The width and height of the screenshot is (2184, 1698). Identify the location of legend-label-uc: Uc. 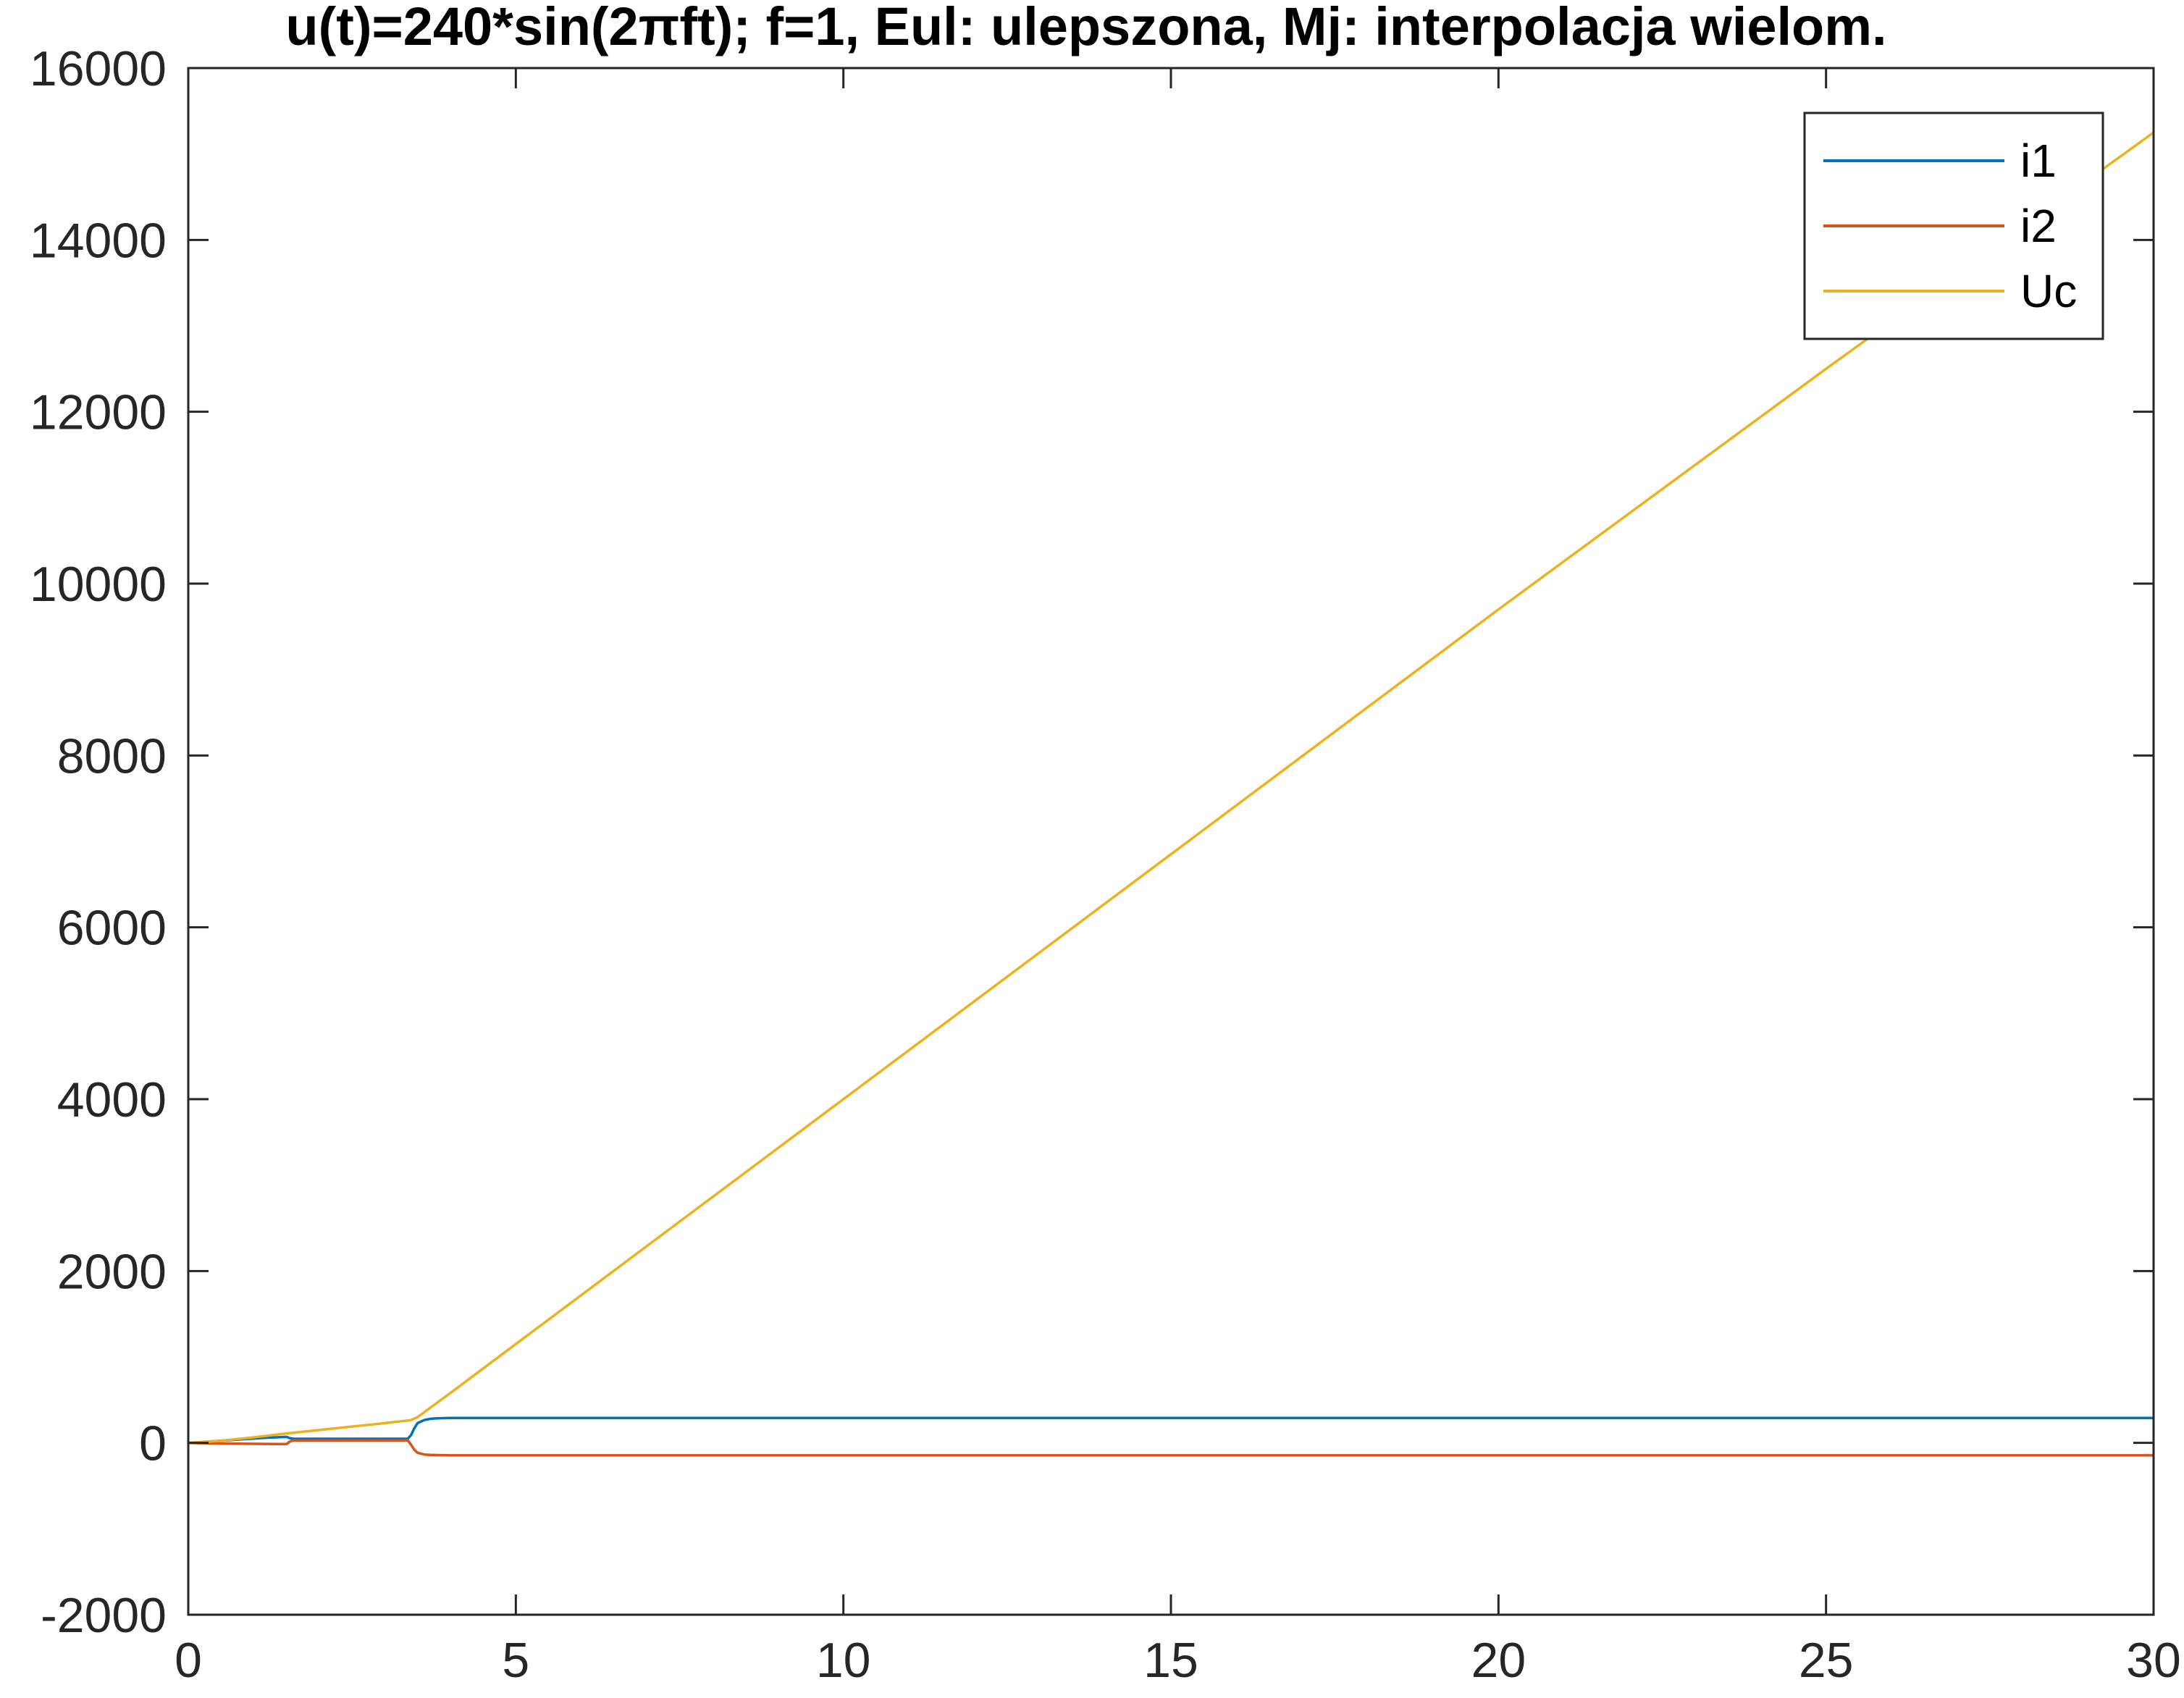
(2048, 291).